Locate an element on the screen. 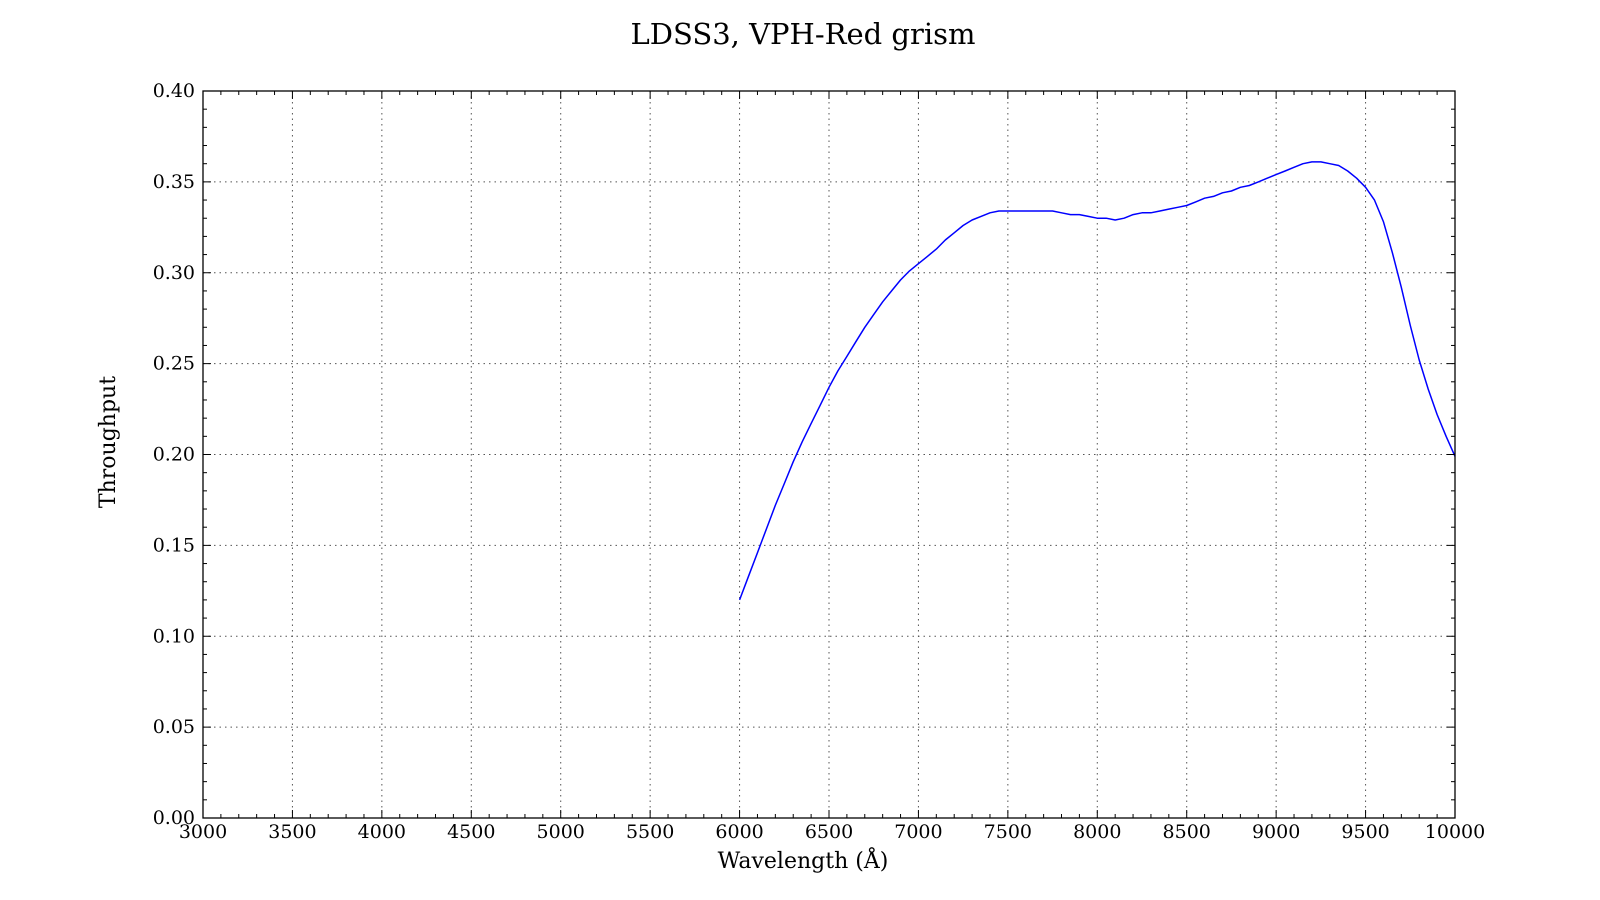 The width and height of the screenshot is (1600, 900). y-tick-label: 0.10 is located at coordinates (174, 636).